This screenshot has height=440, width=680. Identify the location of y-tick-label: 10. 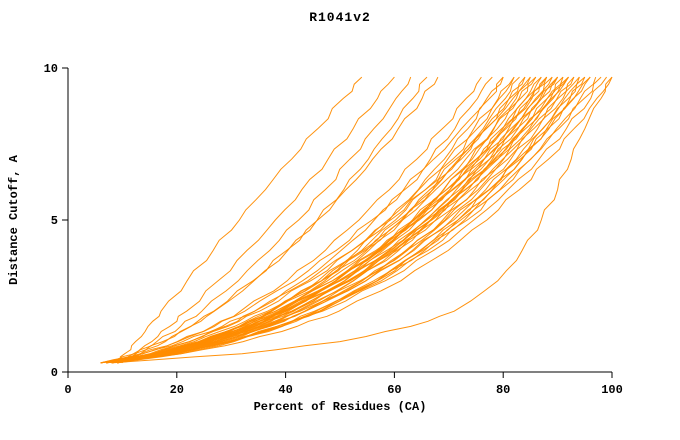
(51, 69).